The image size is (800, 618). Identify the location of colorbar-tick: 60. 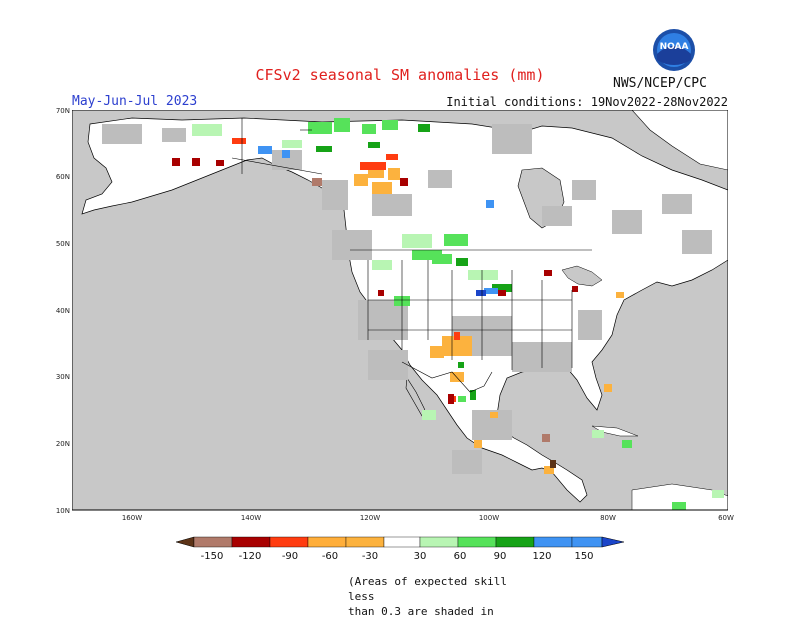
(460, 556).